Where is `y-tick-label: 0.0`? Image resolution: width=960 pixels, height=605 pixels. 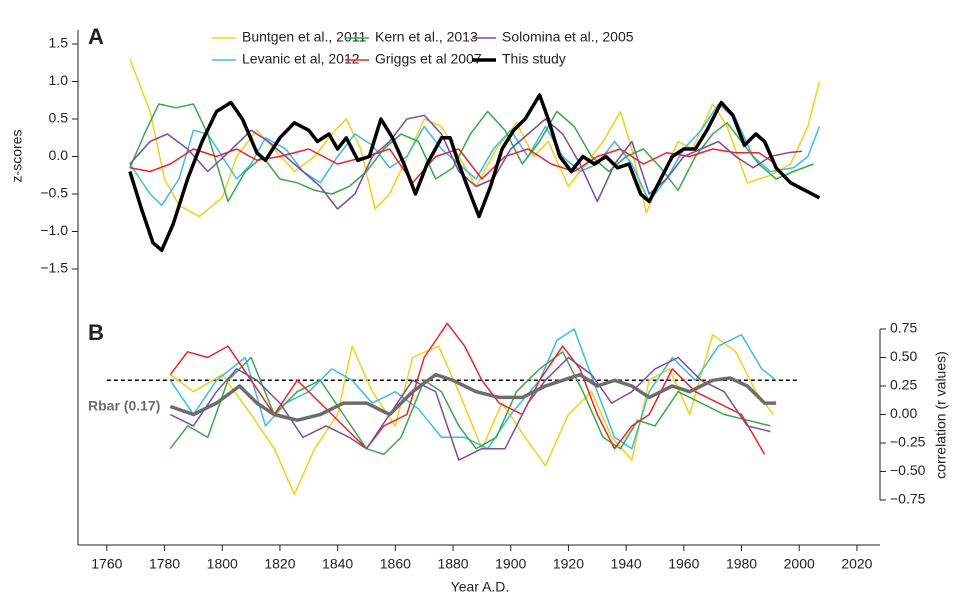
y-tick-label: 0.0 is located at coordinates (59, 155).